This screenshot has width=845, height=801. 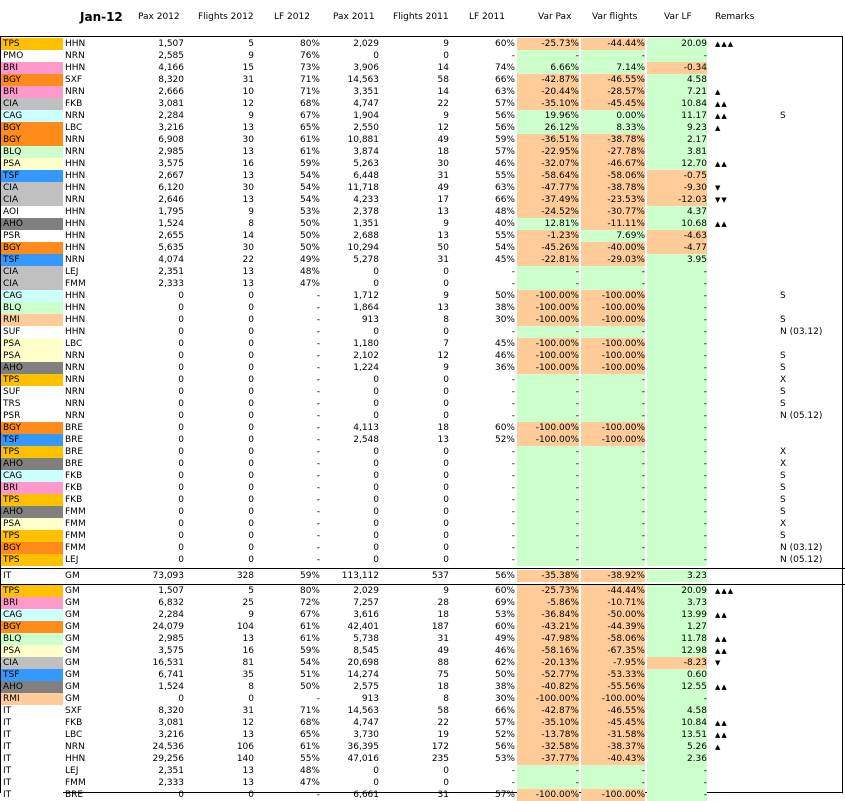 What do you see at coordinates (548, 356) in the screenshot?
I see `var-pax-cell: -100.00%` at bounding box center [548, 356].